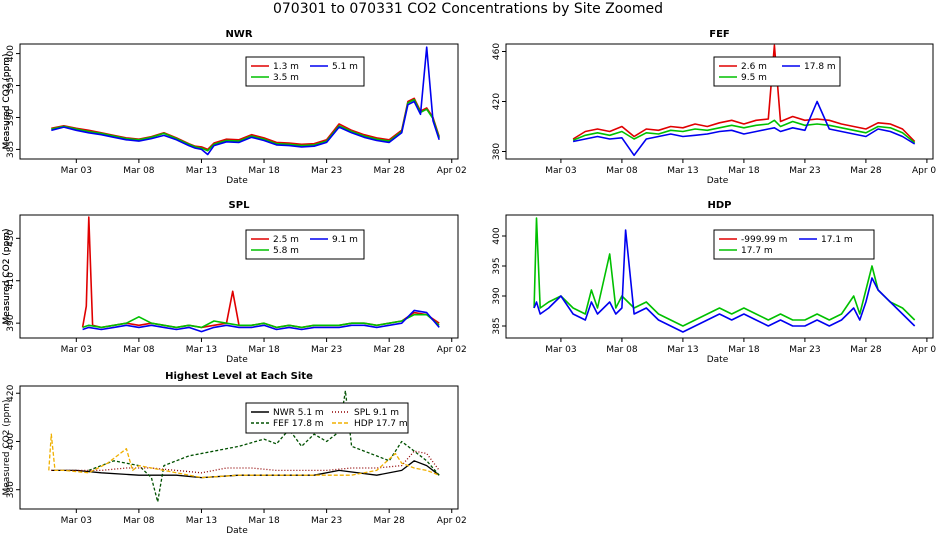  I want to click on legend-label: 3.5 m, so click(286, 78).